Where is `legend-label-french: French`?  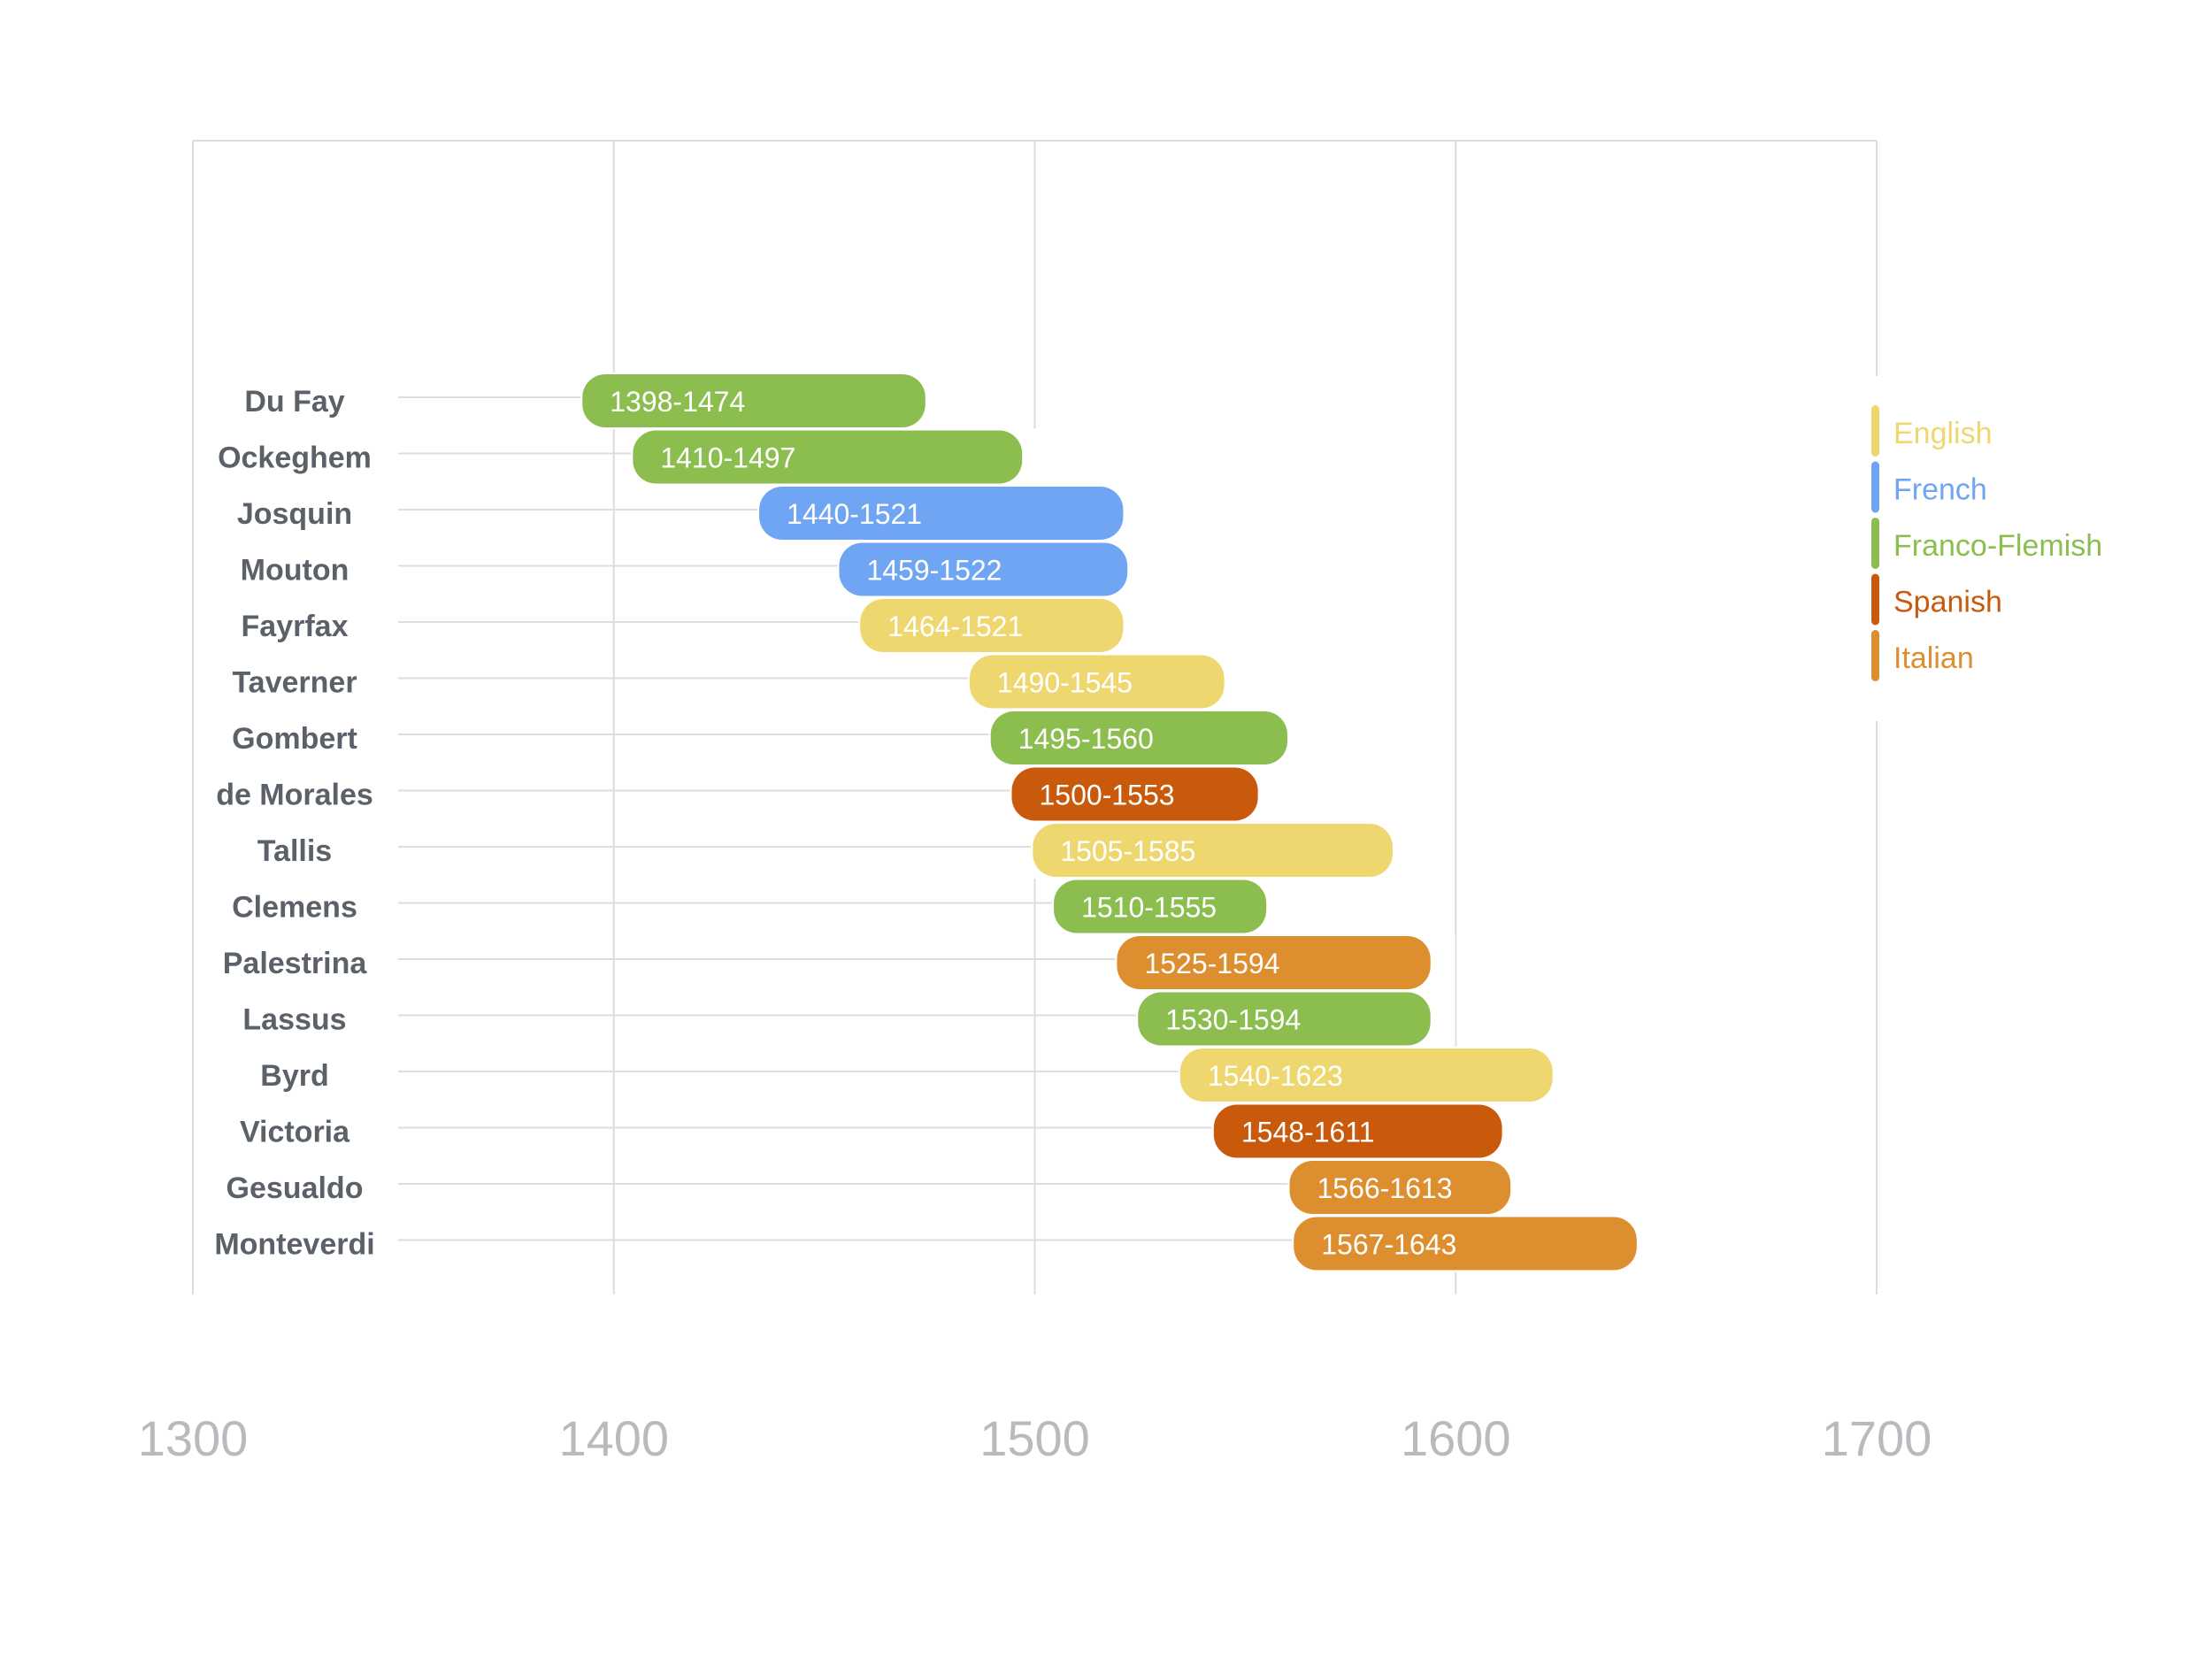
legend-label-french: French is located at coordinates (1940, 490).